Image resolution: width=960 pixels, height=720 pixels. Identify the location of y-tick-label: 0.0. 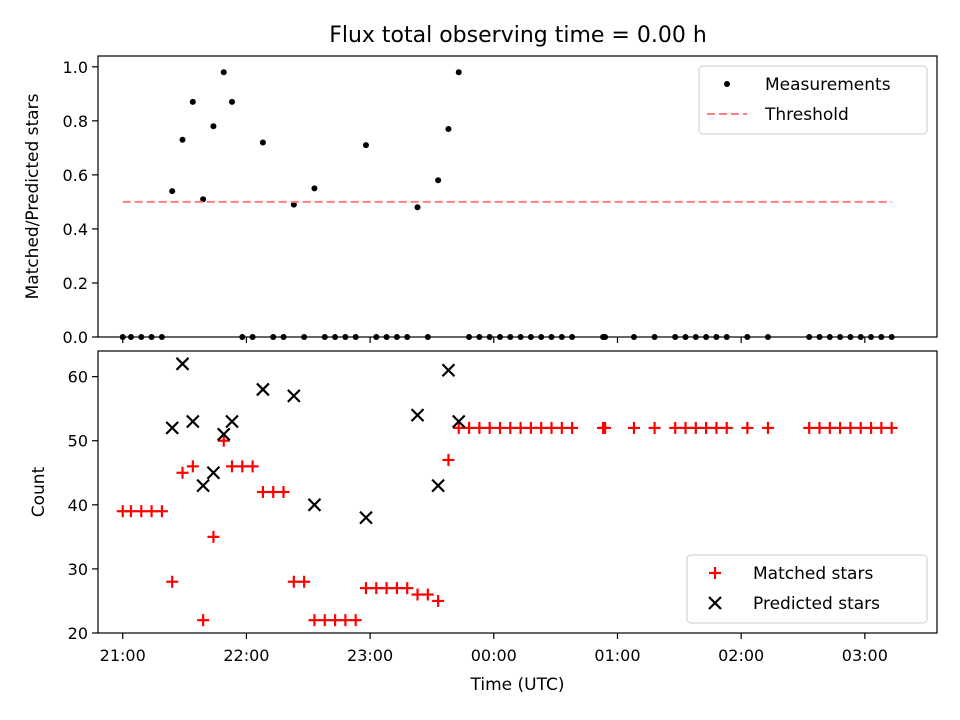
(75, 337).